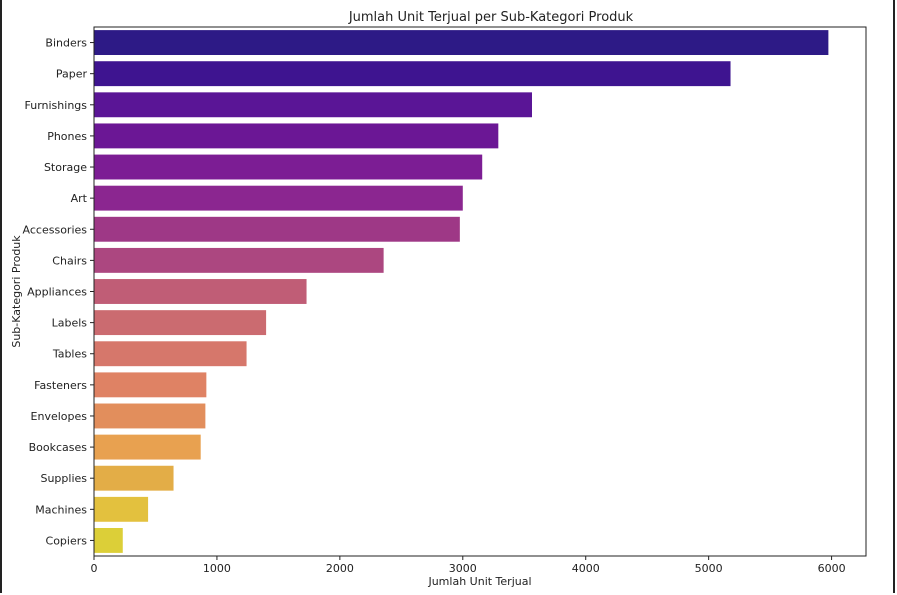 Image resolution: width=897 pixels, height=595 pixels. I want to click on category-label: Paper, so click(72, 74).